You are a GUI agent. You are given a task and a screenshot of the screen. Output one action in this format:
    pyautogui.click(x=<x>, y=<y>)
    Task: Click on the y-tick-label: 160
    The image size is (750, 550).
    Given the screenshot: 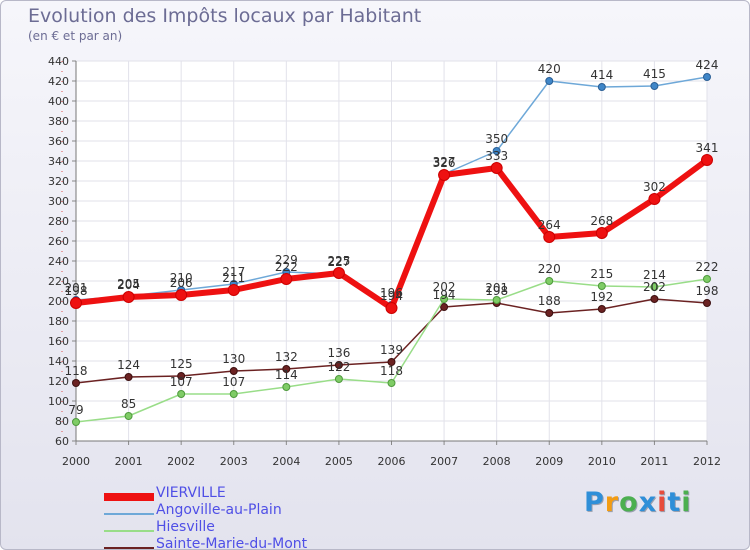 What is the action you would take?
    pyautogui.click(x=58, y=341)
    